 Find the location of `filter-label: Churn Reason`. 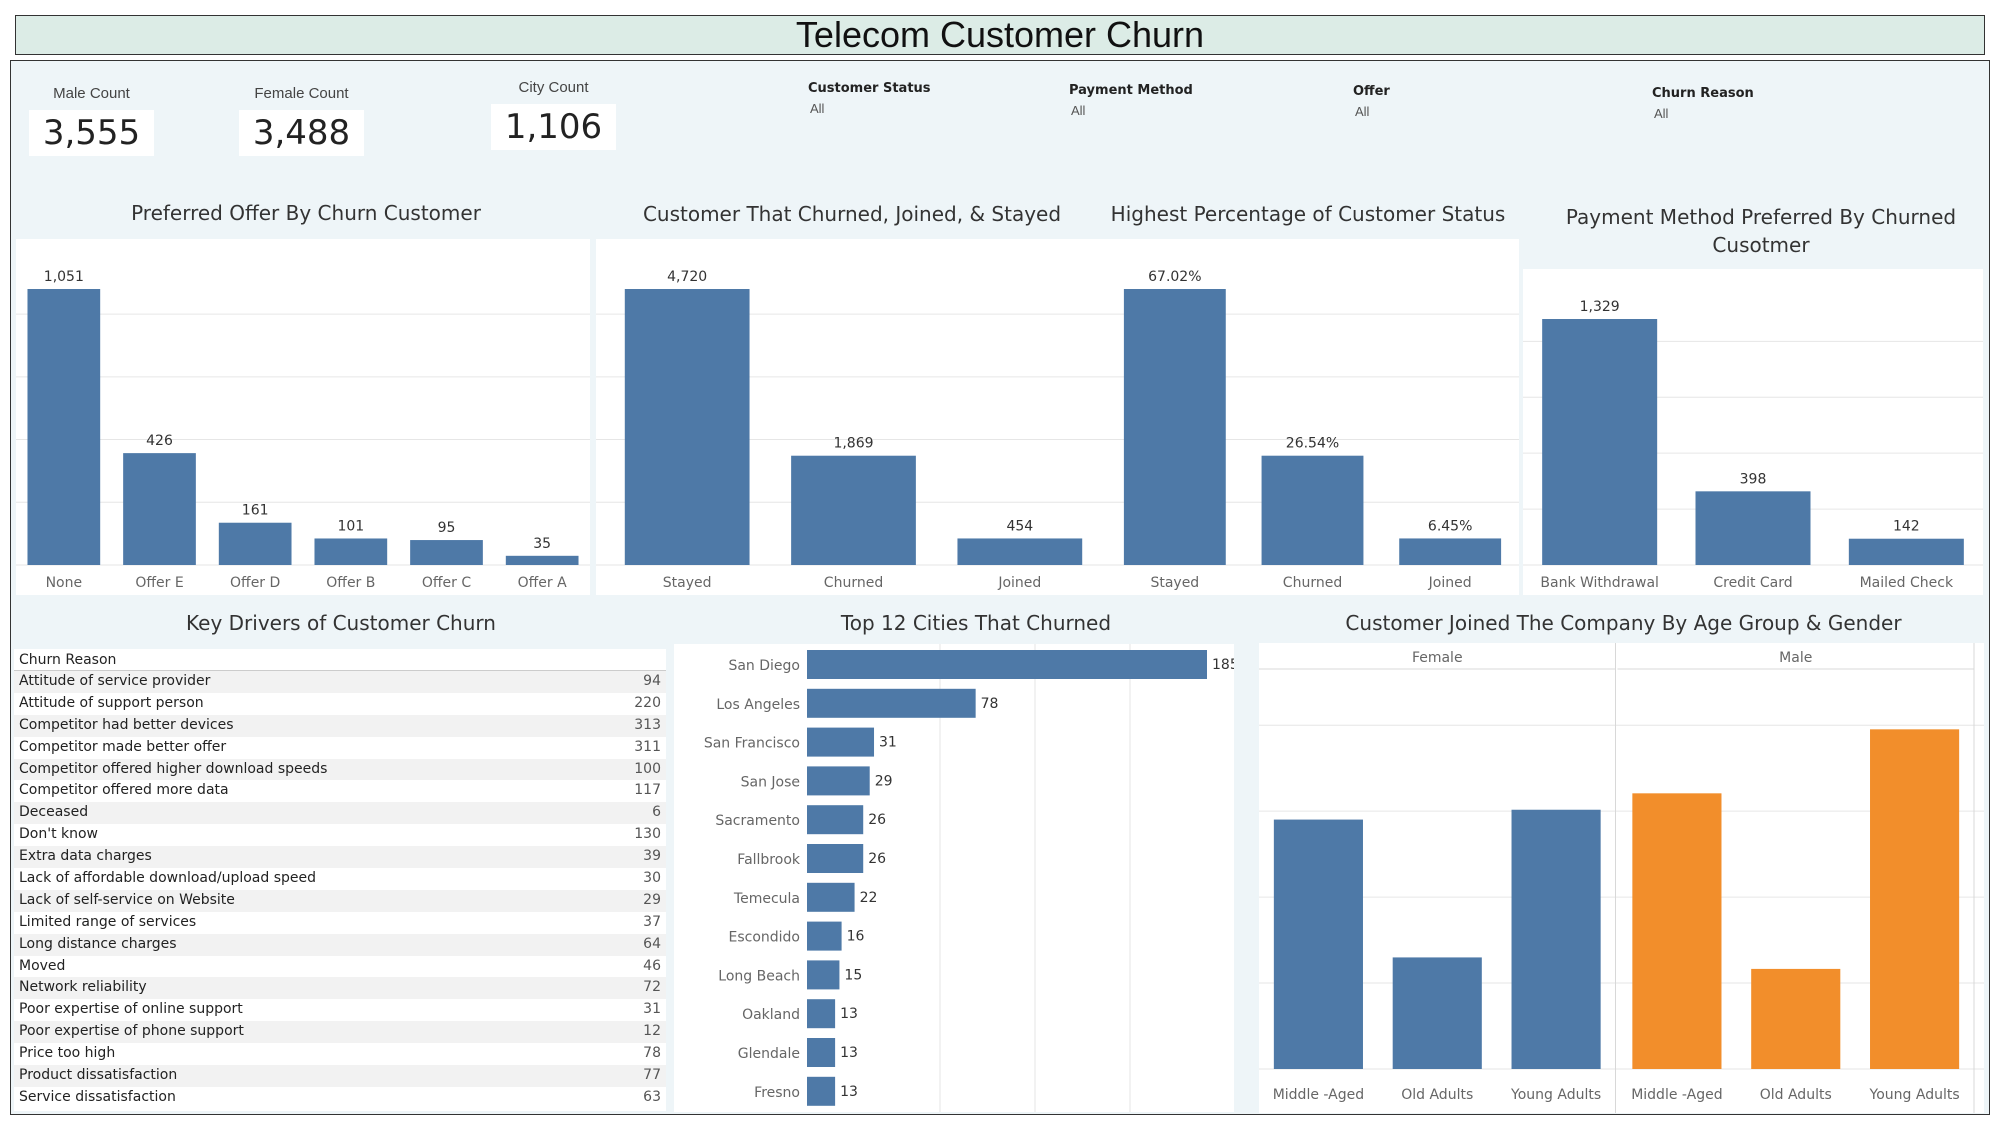

filter-label: Churn Reason is located at coordinates (1703, 93).